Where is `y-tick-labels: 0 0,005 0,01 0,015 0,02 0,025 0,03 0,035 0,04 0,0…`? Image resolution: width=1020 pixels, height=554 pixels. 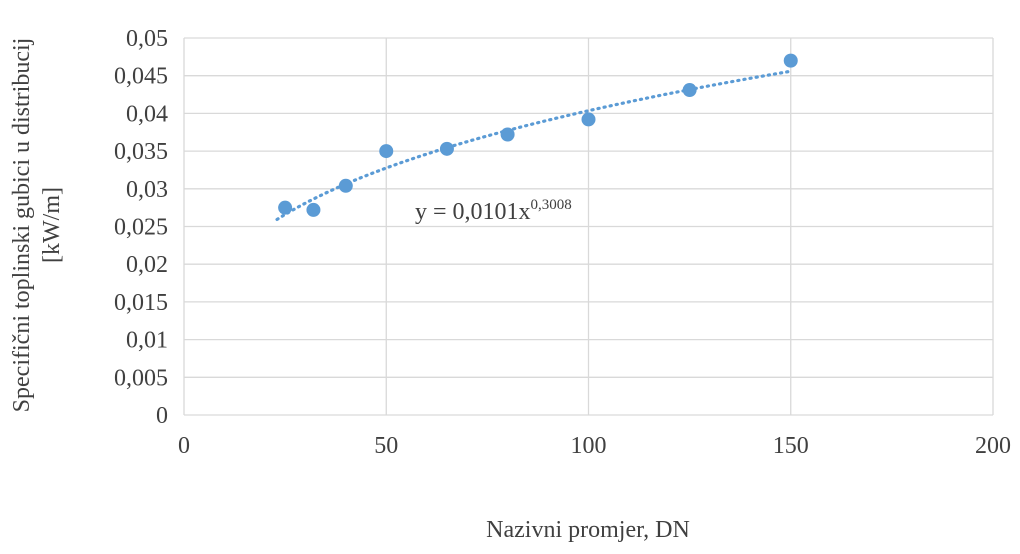
y-tick-labels: 0 0,005 0,01 0,015 0,02 0,025 0,03 0,035 0,04 0,0… is located at coordinates (141, 227).